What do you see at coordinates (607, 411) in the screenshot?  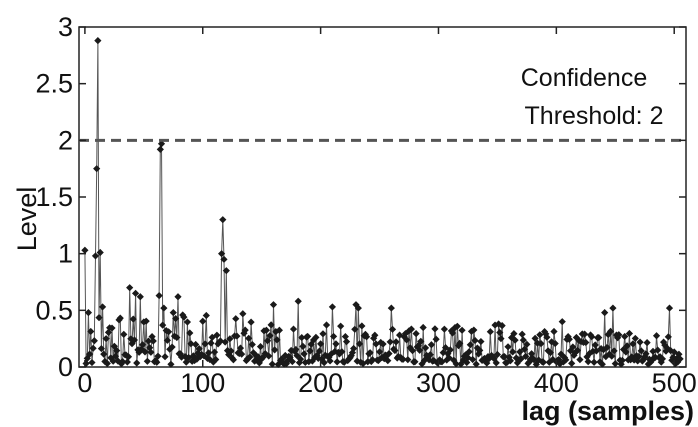 I see `x-axis-title: lag (samples)` at bounding box center [607, 411].